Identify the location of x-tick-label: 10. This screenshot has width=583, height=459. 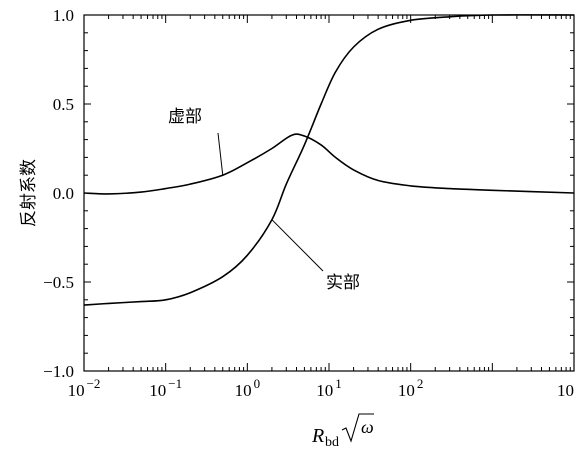
(565, 390).